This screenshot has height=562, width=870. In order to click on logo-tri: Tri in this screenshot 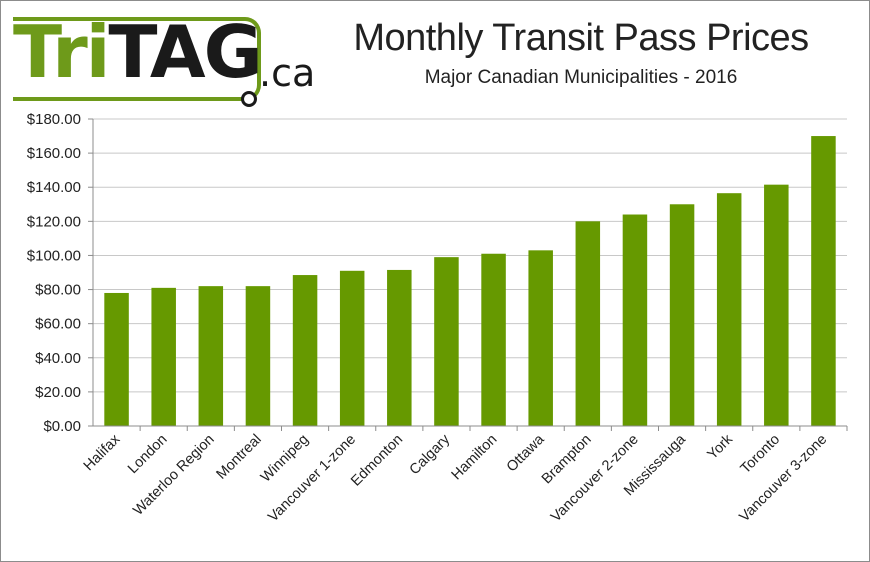, I will do `click(61, 52)`.